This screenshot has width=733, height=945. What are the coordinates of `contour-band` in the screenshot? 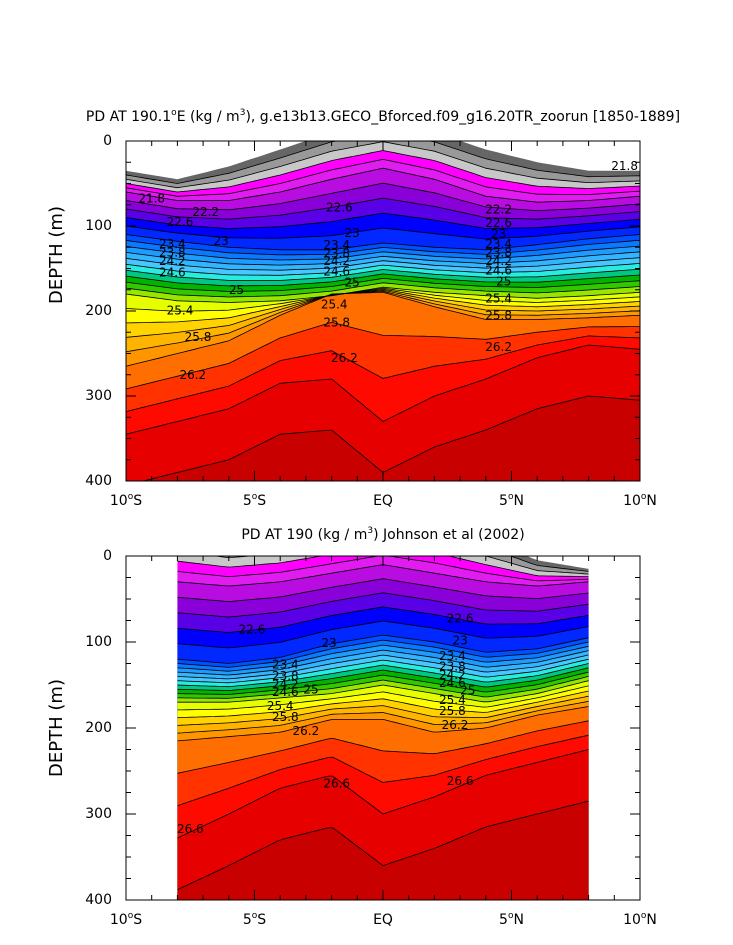 It's located at (391, 438).